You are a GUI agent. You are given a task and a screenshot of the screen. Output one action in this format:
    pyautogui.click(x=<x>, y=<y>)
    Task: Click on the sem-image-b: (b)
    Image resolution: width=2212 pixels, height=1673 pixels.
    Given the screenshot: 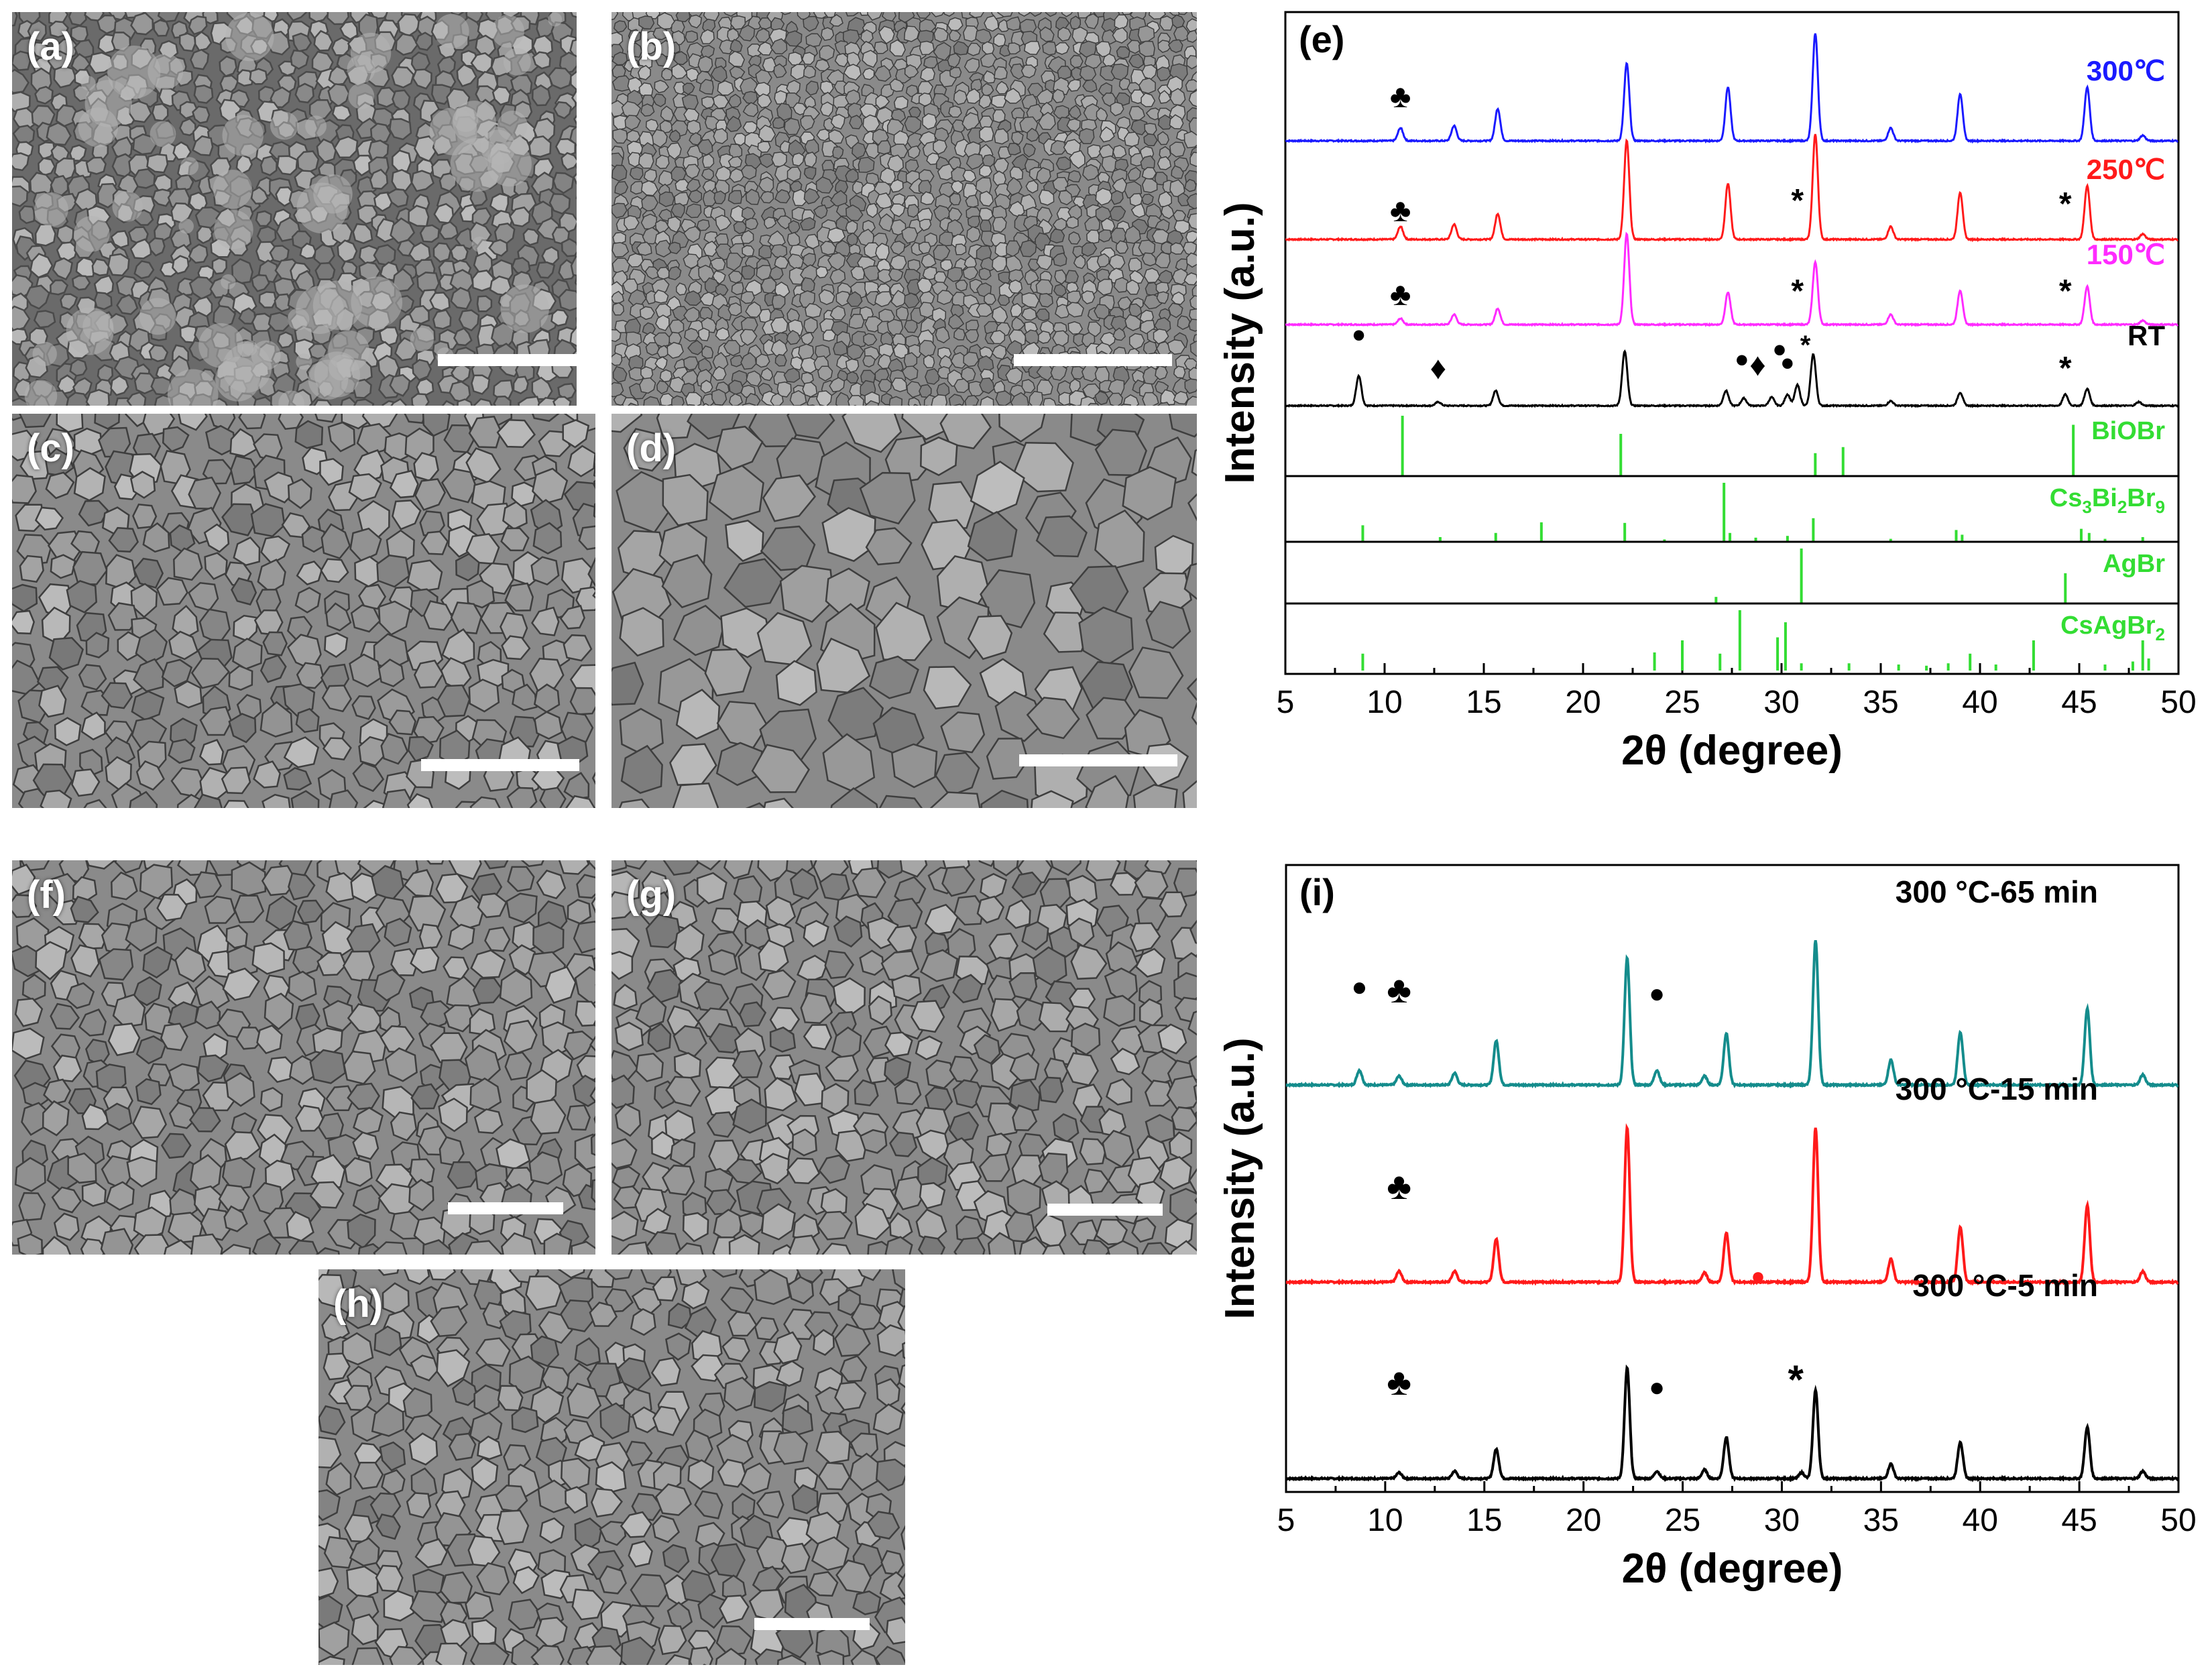 What is the action you would take?
    pyautogui.click(x=904, y=209)
    